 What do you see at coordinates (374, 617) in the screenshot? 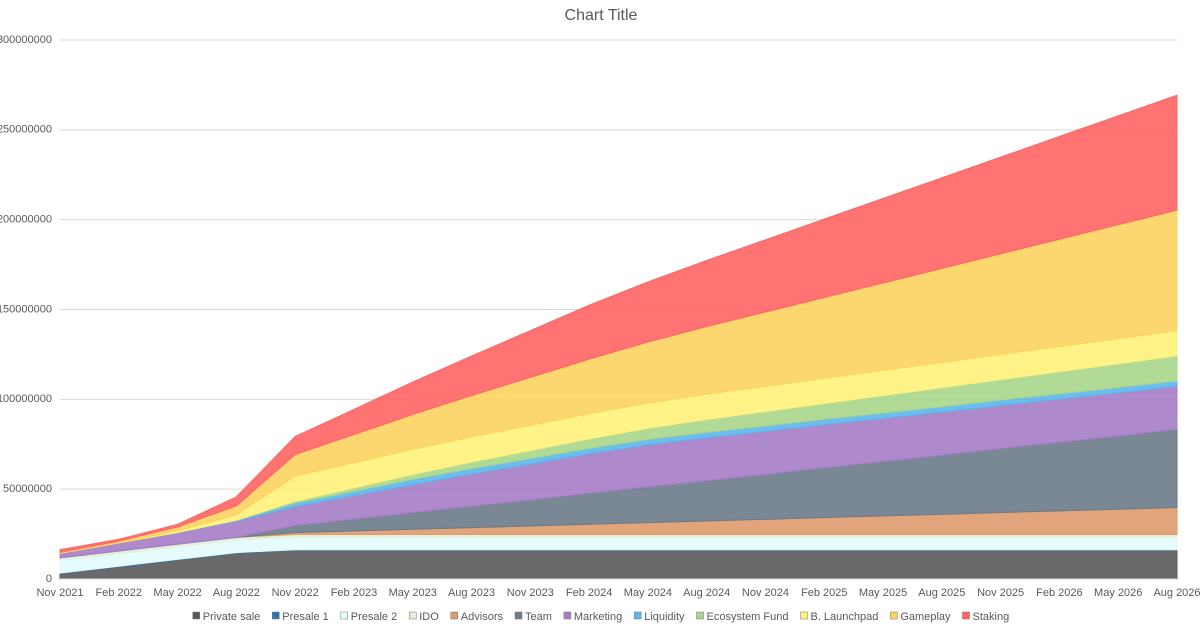
I see `legend-label: Presale 2` at bounding box center [374, 617].